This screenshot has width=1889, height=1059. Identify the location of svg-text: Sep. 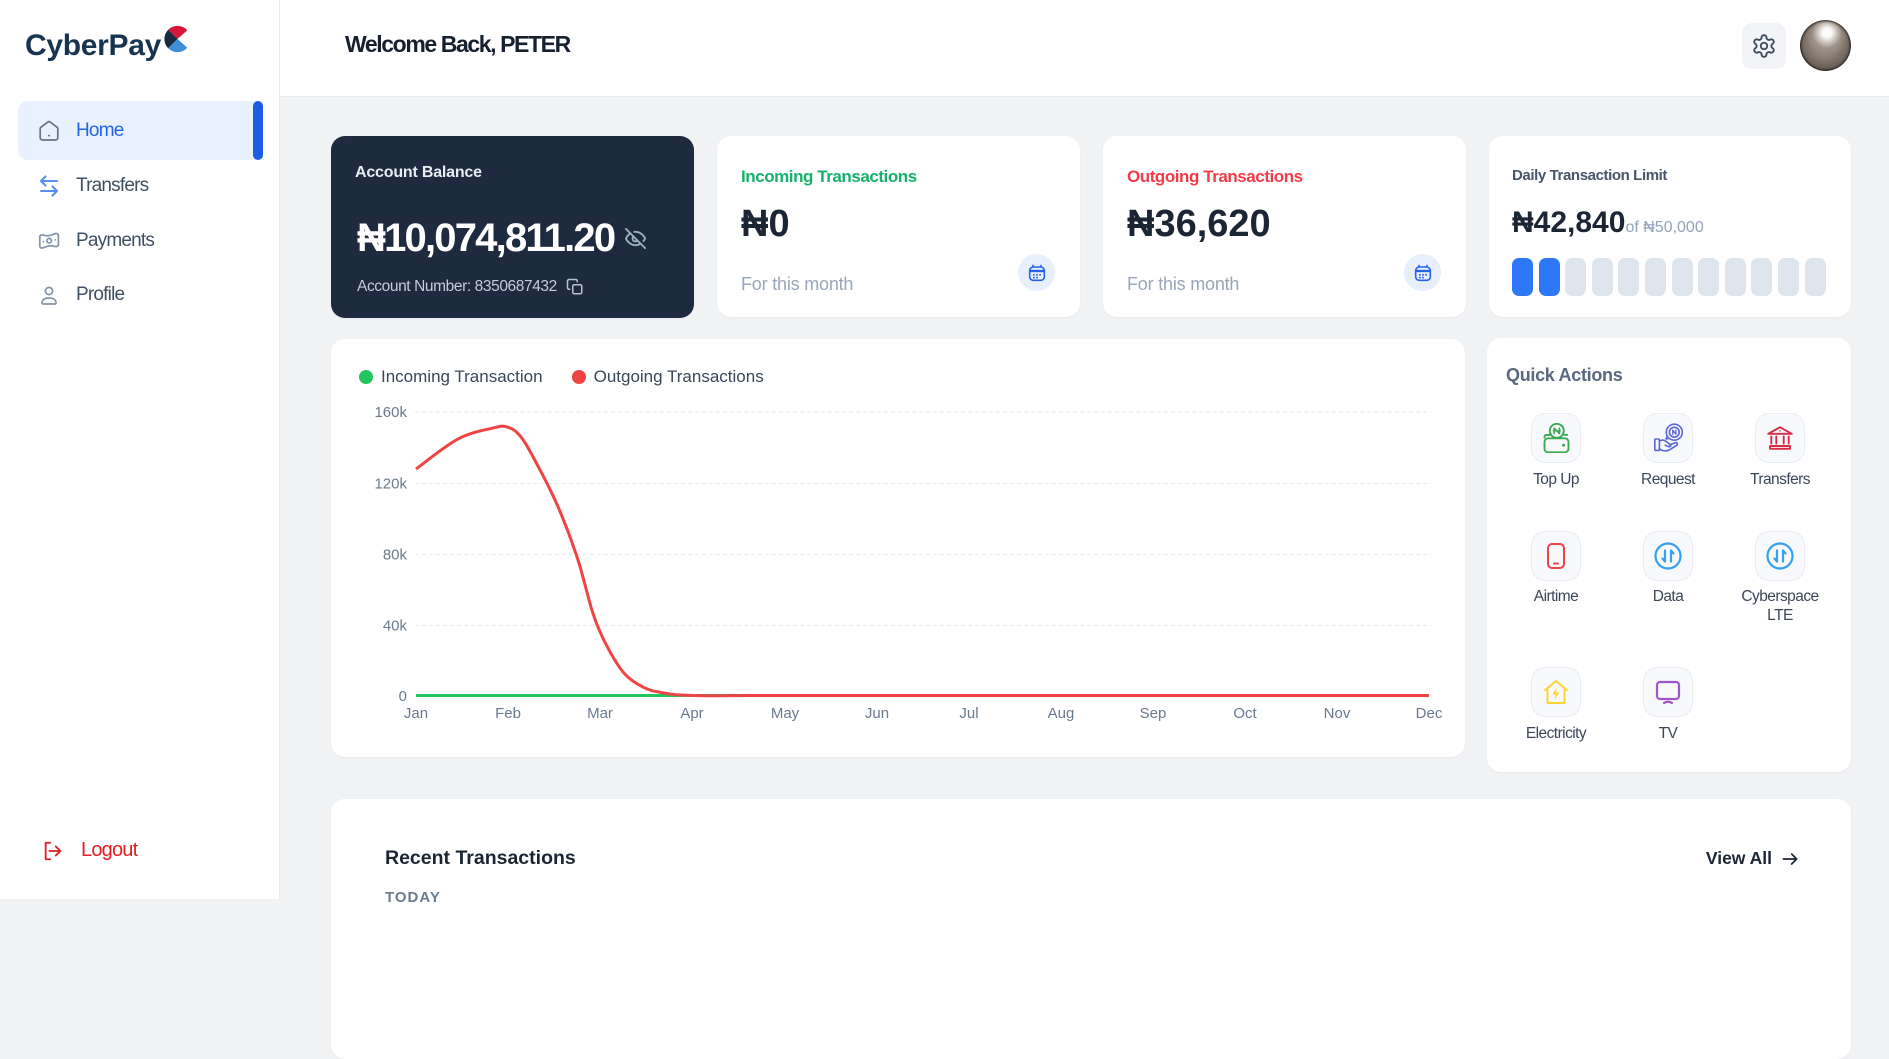
(1153, 713).